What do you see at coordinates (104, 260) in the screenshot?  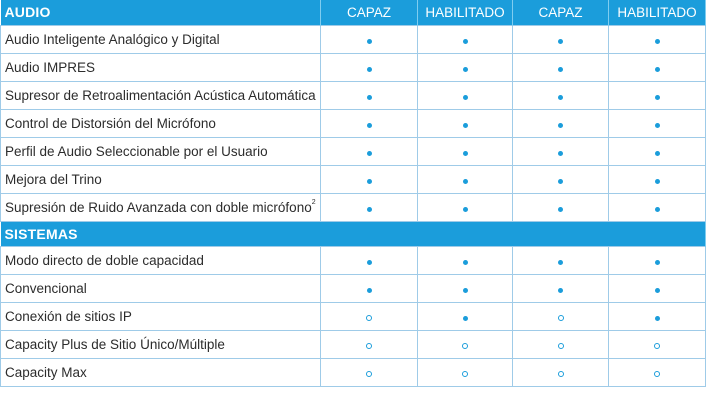 I see `row-label-text: Modo directo de doble capacidad` at bounding box center [104, 260].